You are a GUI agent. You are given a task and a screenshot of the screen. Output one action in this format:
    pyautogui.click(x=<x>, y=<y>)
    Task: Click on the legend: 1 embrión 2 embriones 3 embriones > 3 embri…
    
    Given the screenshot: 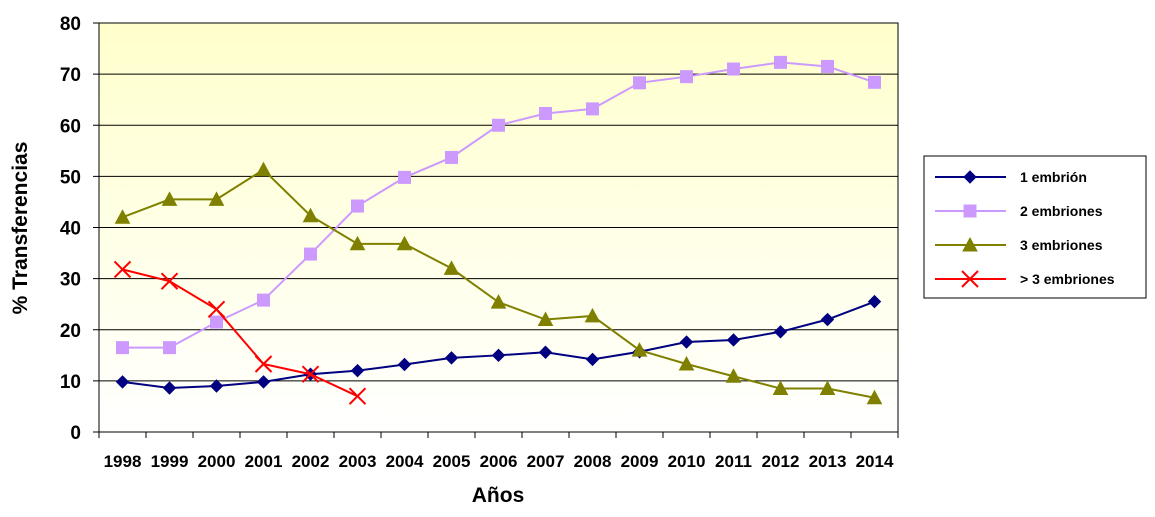 What is the action you would take?
    pyautogui.click(x=1035, y=227)
    